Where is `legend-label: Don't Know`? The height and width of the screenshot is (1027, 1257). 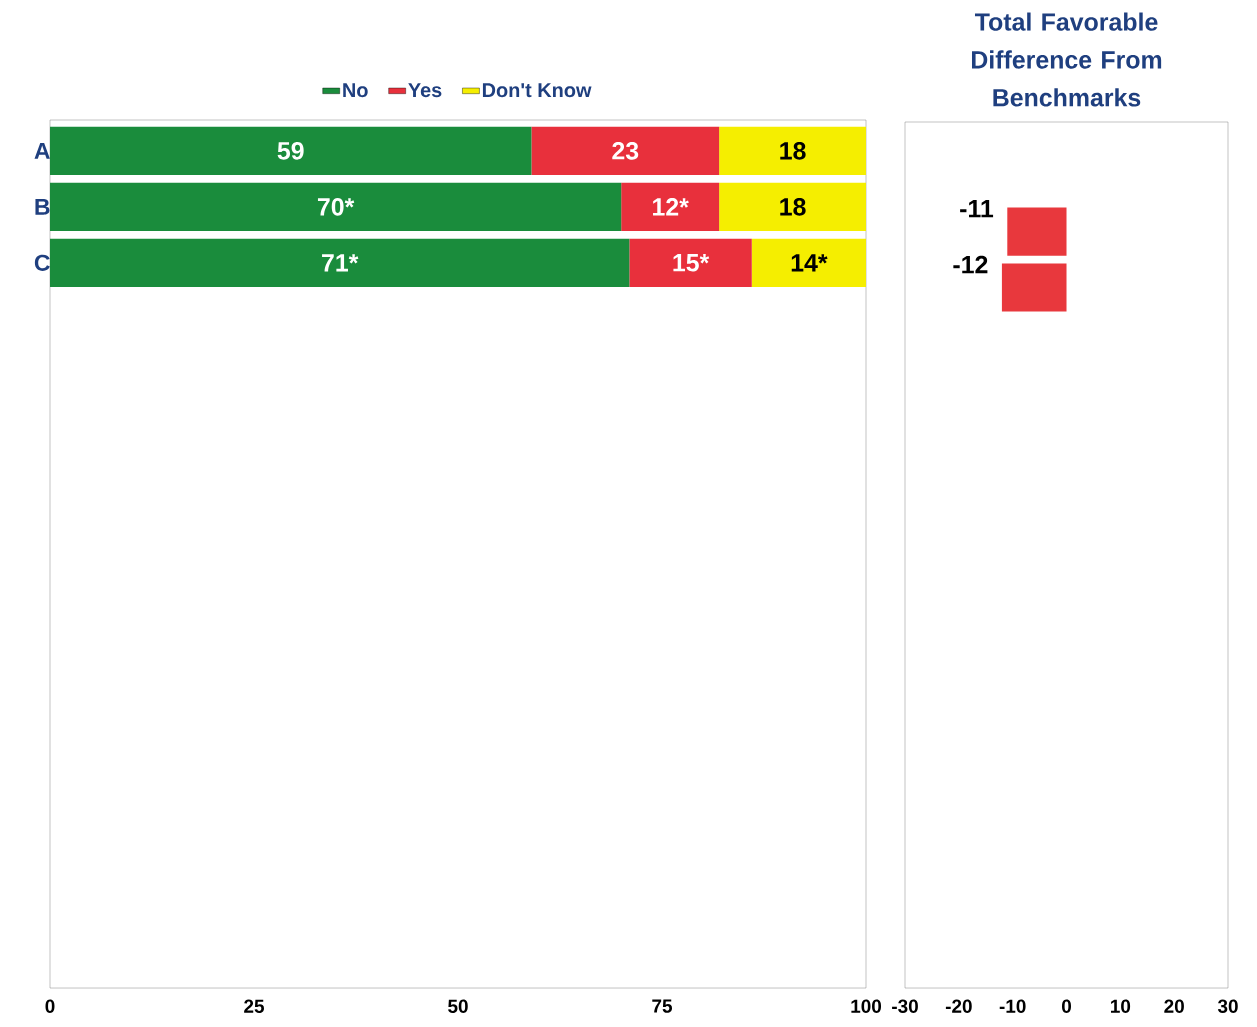 legend-label: Don't Know is located at coordinates (537, 90).